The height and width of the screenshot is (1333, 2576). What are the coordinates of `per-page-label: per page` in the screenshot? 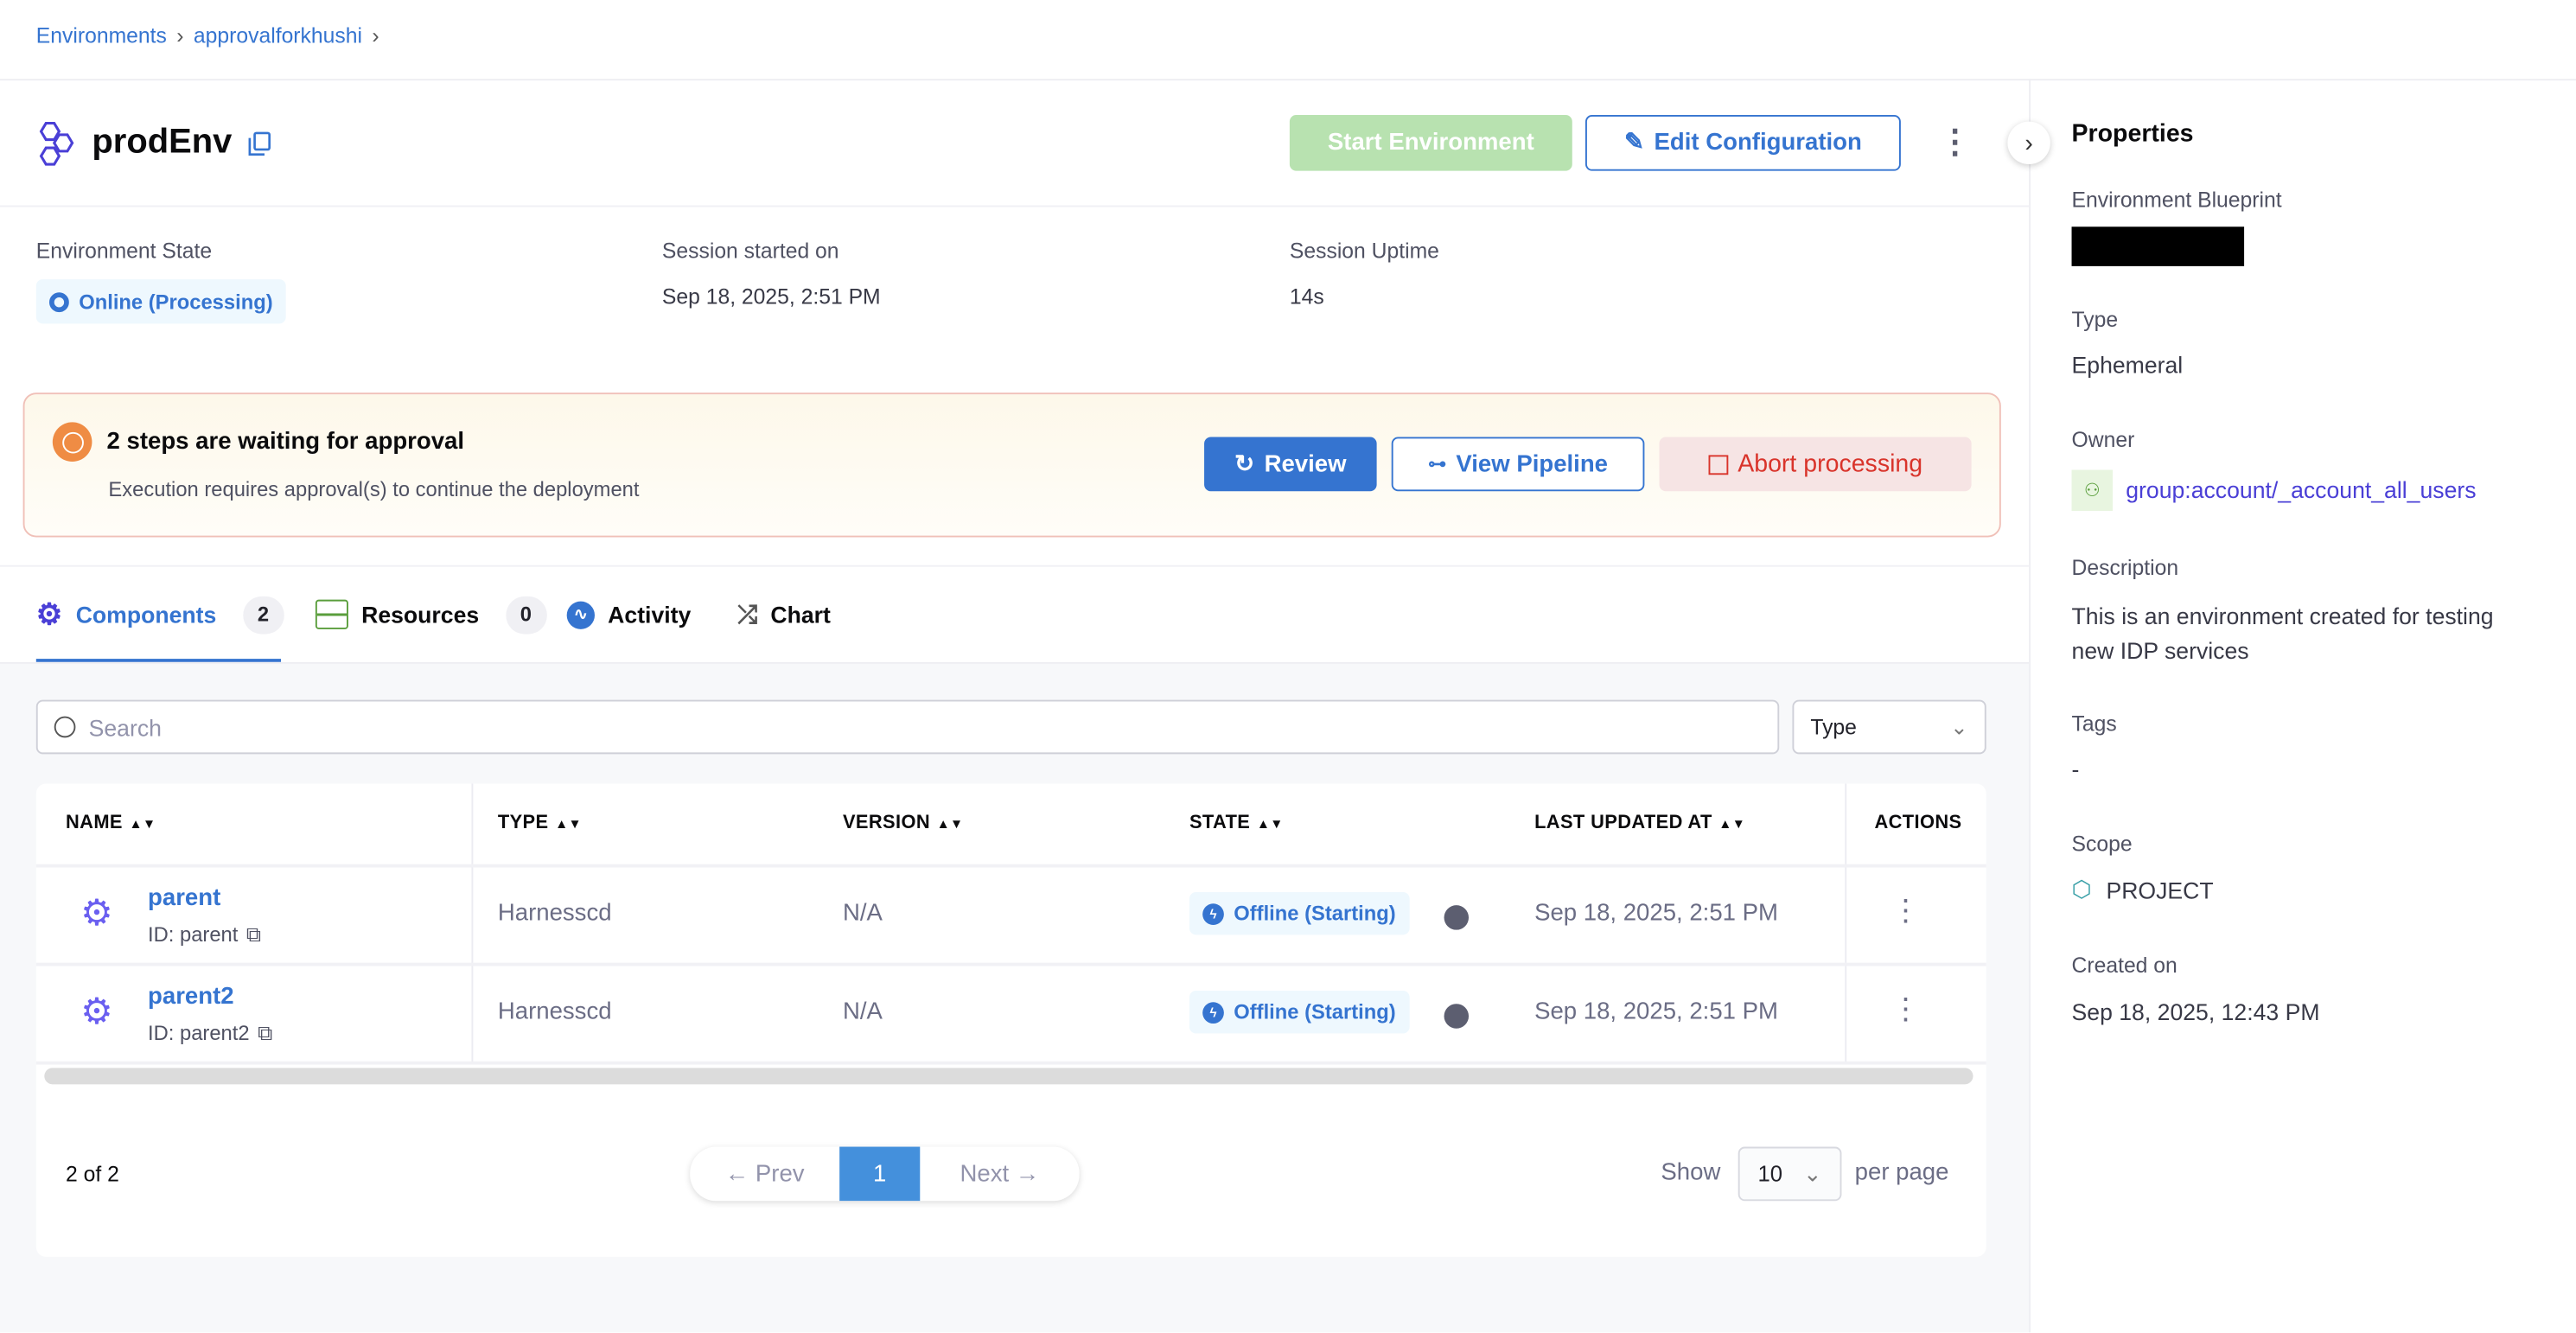 It's located at (1901, 1173).